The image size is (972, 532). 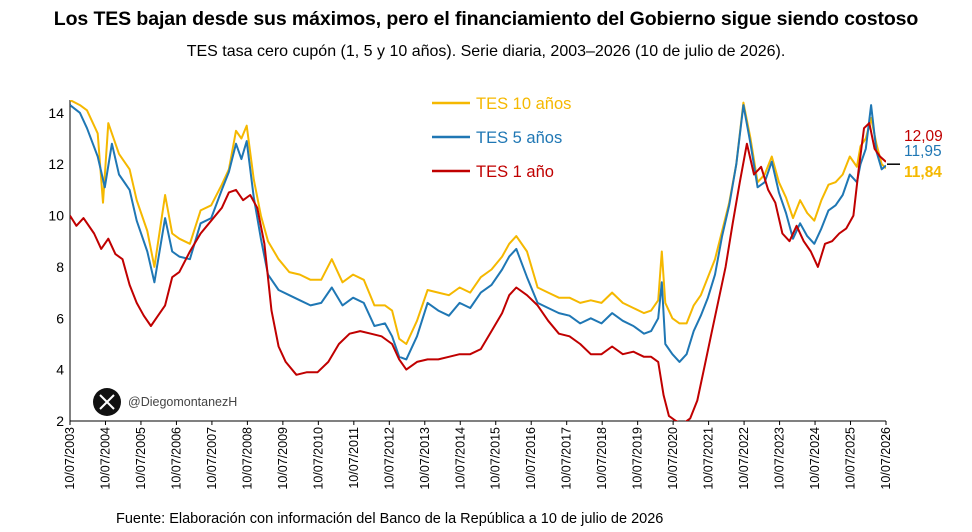 I want to click on watermark-handle: @DiegomontanezH, so click(x=182, y=402).